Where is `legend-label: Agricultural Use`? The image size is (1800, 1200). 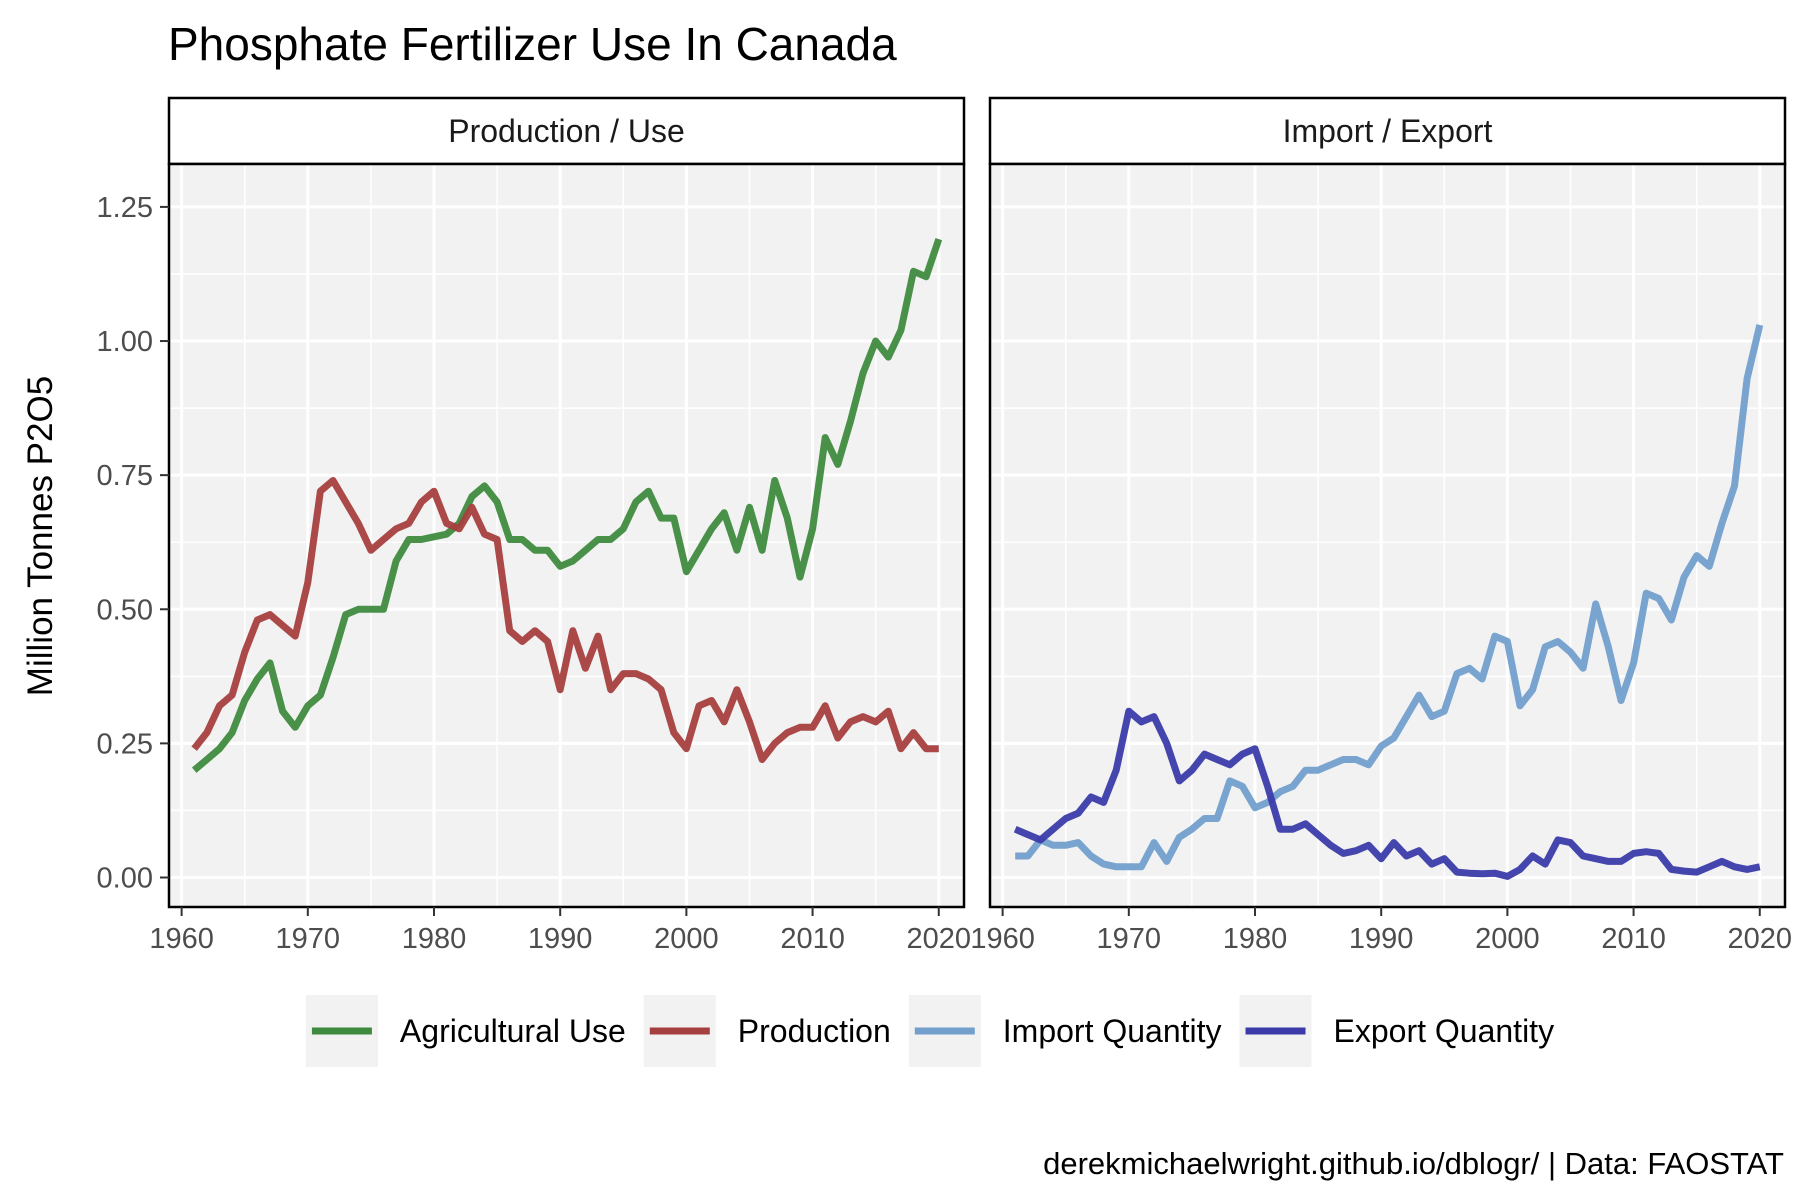
legend-label: Agricultural Use is located at coordinates (513, 1031).